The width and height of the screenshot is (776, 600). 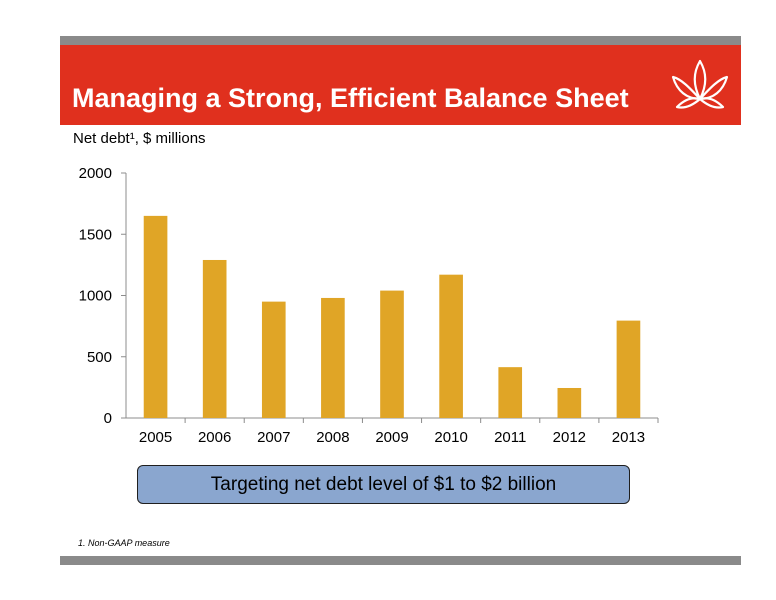 What do you see at coordinates (155, 316) in the screenshot?
I see `bar-2005` at bounding box center [155, 316].